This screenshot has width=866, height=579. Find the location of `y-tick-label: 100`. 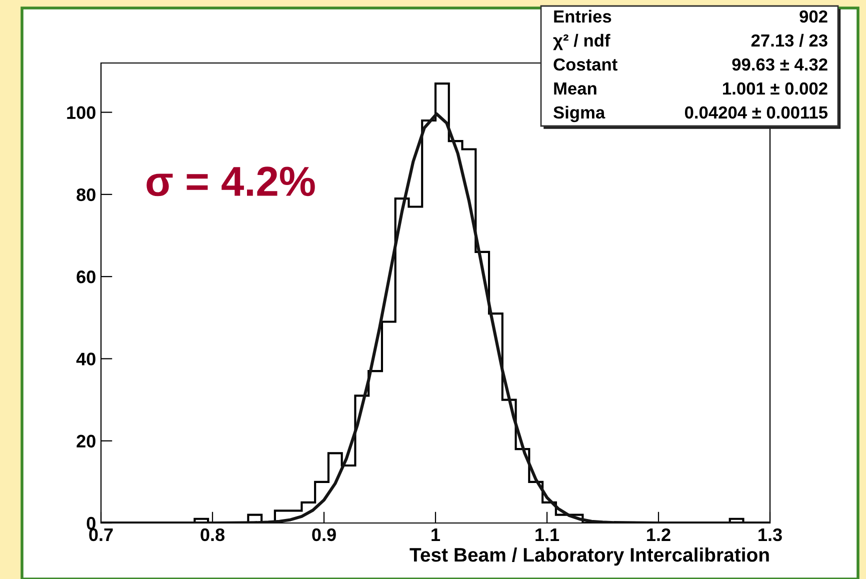

y-tick-label: 100 is located at coordinates (81, 113).